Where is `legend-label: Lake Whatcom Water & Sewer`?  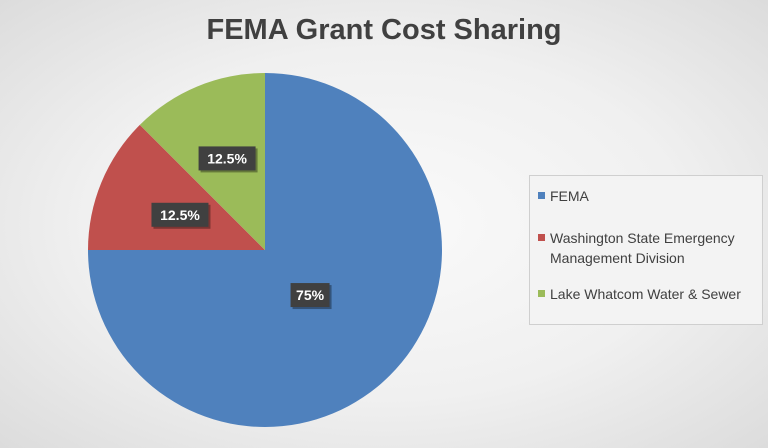
legend-label: Lake Whatcom Water & Sewer is located at coordinates (645, 294).